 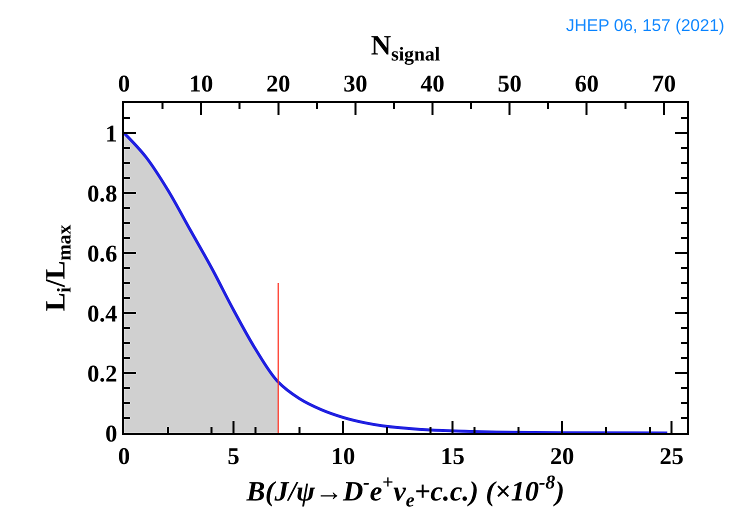 What do you see at coordinates (102, 254) in the screenshot?
I see `y-tick-label: 0.6` at bounding box center [102, 254].